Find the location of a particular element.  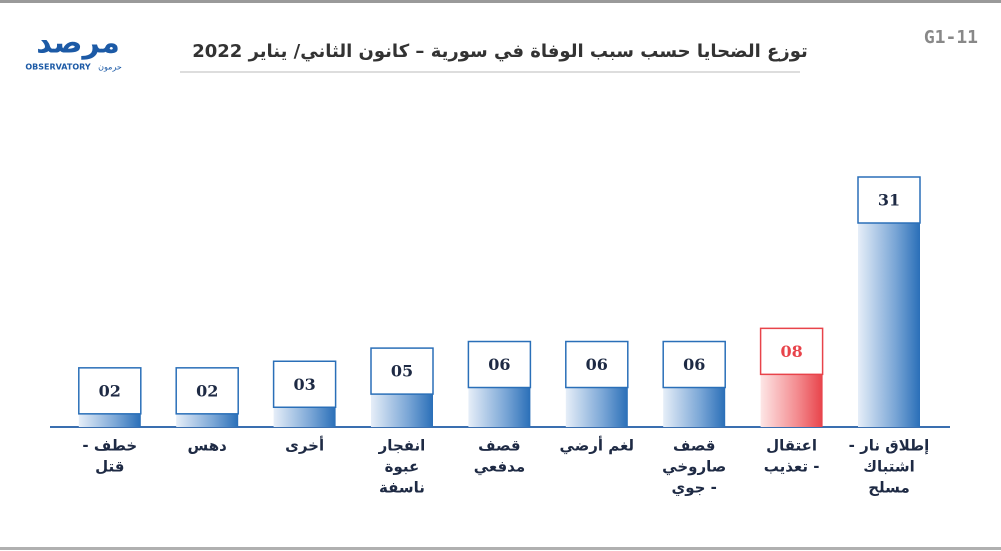

category-label: مدفعي is located at coordinates (499, 467).